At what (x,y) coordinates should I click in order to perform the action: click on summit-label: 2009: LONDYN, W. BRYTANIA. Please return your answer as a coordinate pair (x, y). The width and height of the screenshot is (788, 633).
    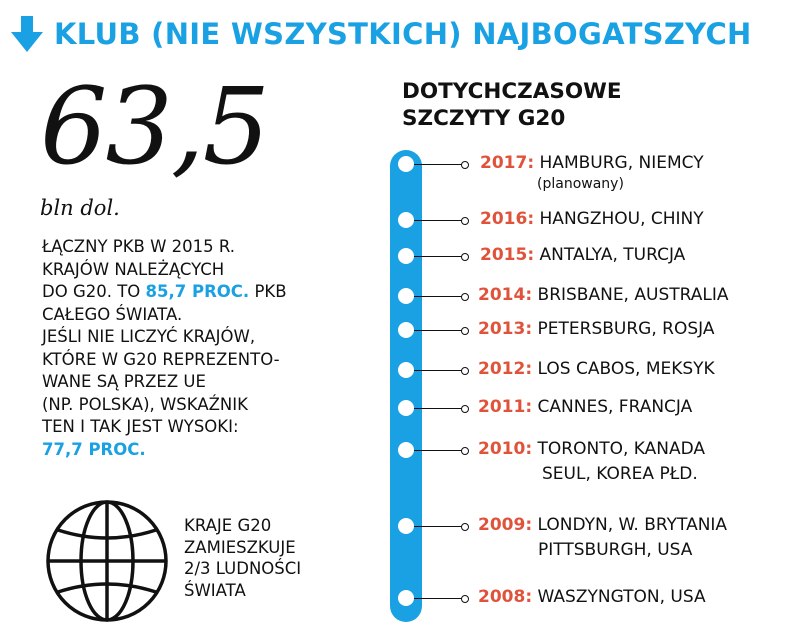
    Looking at the image, I should click on (602, 525).